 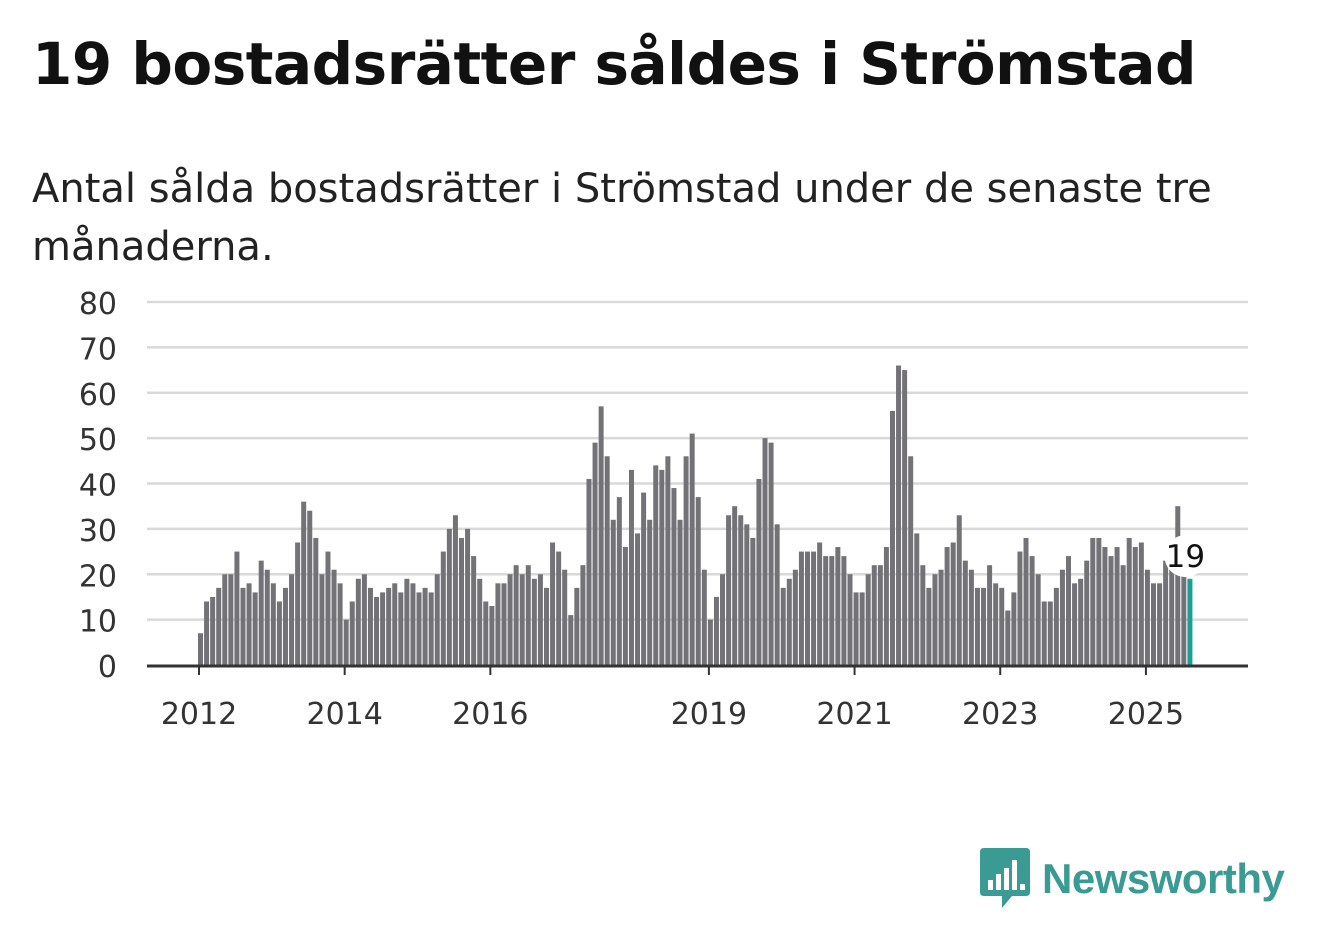 What do you see at coordinates (98, 576) in the screenshot?
I see `y-tick-label: 20` at bounding box center [98, 576].